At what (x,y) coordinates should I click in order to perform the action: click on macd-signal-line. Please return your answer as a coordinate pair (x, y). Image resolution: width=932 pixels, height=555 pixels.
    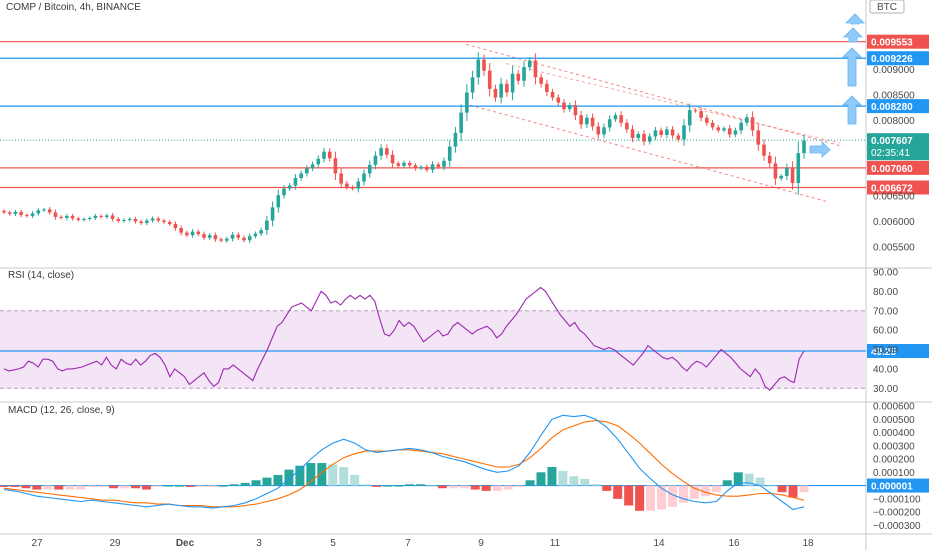
    Looking at the image, I should click on (404, 464).